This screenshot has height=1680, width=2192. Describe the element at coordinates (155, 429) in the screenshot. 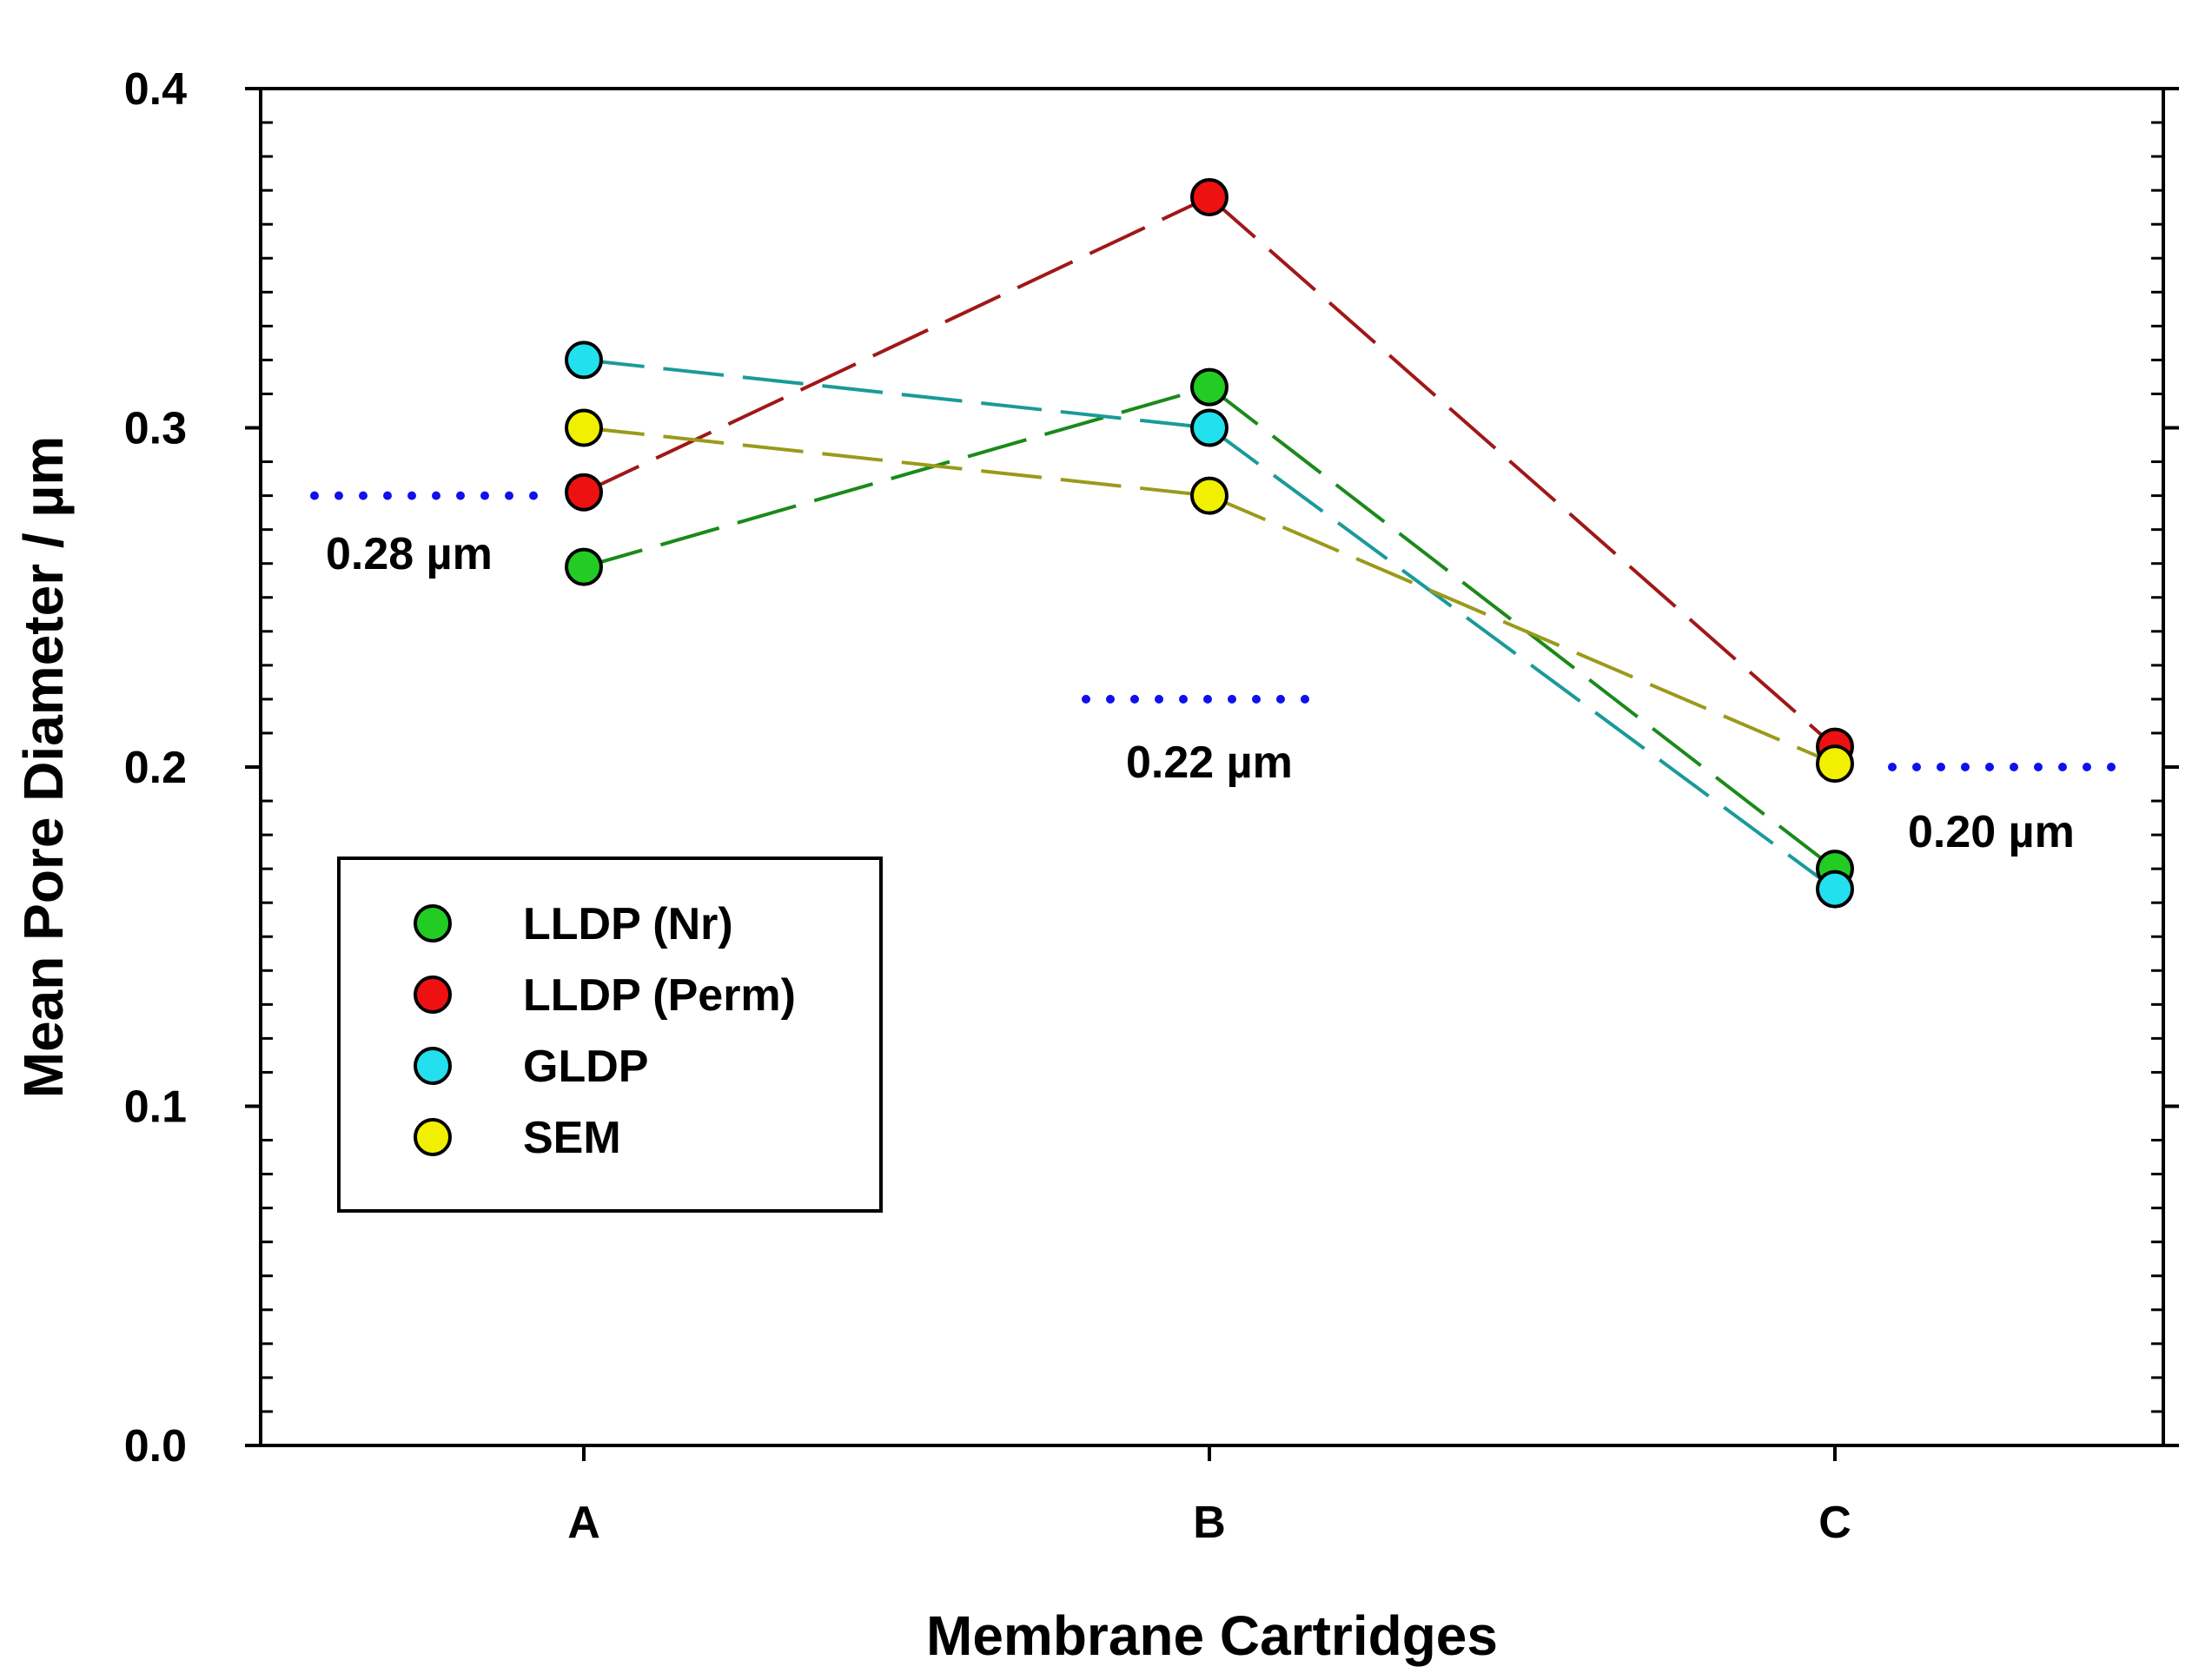

I see `y-tick-label: 0.3` at that location.